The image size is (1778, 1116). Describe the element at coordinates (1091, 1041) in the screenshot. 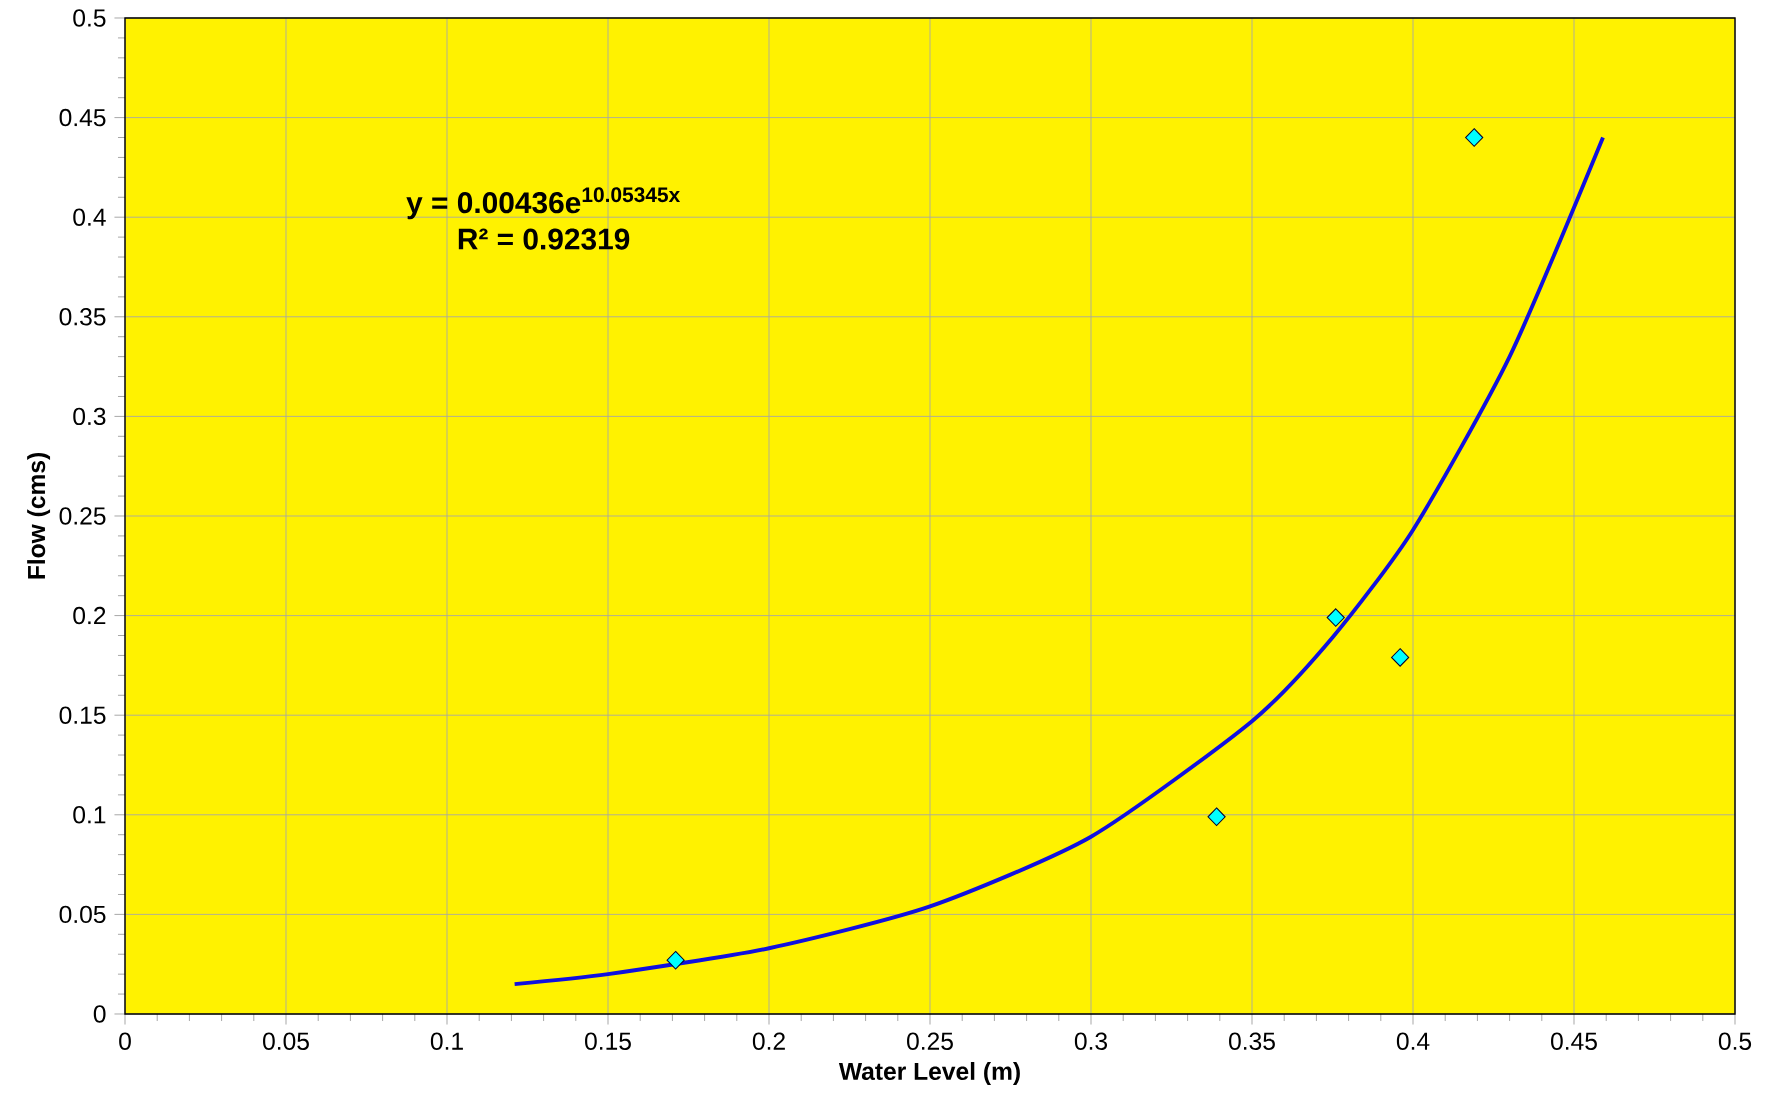

I see `x-tick-label: 0.3` at that location.